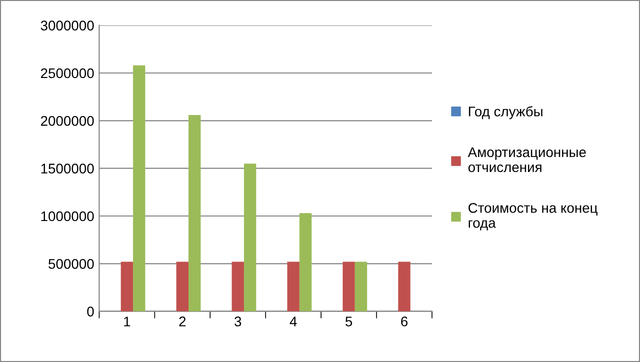  I want to click on y-tick-label: 2500000, so click(67, 73).